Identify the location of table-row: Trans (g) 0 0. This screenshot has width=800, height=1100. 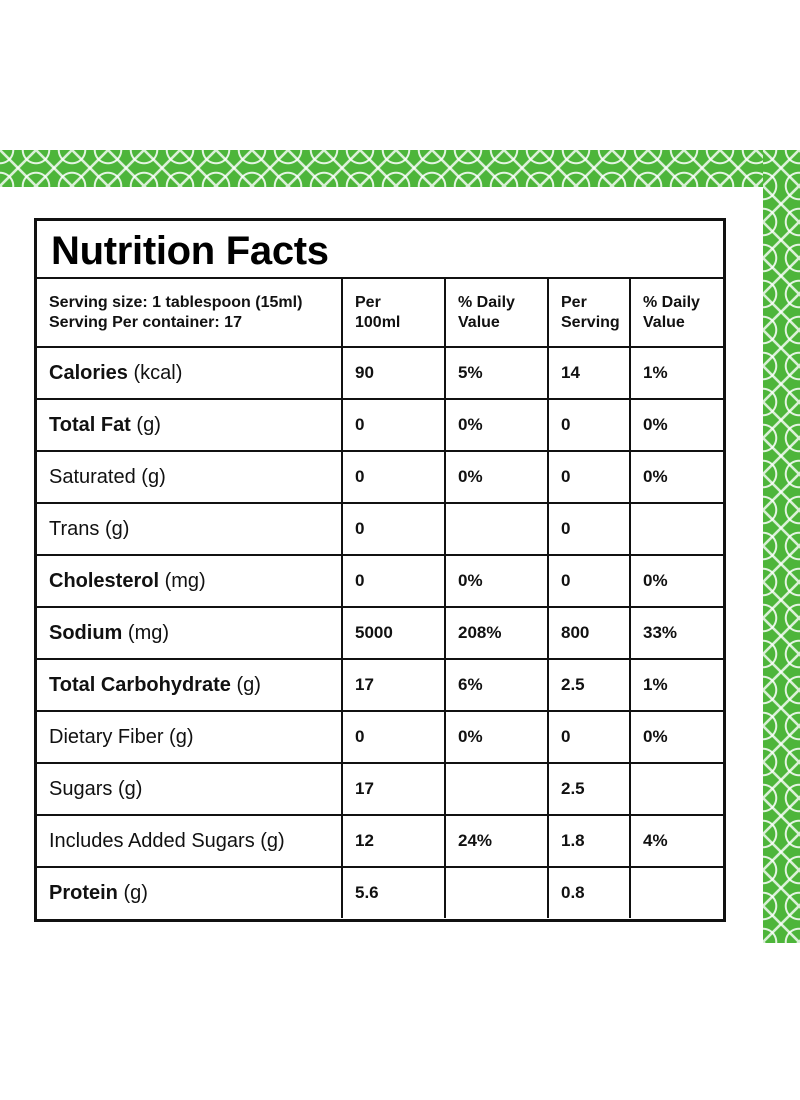
(380, 529).